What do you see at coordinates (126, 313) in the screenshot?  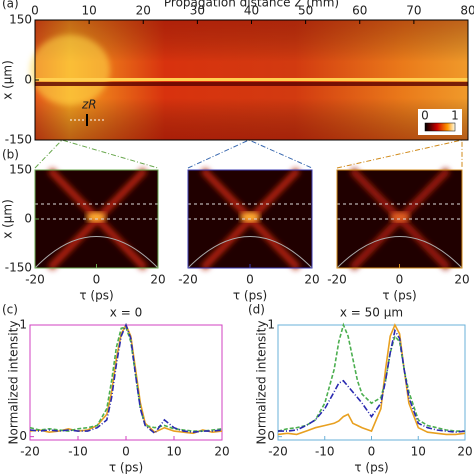 I see `panel-title: x = 0` at bounding box center [126, 313].